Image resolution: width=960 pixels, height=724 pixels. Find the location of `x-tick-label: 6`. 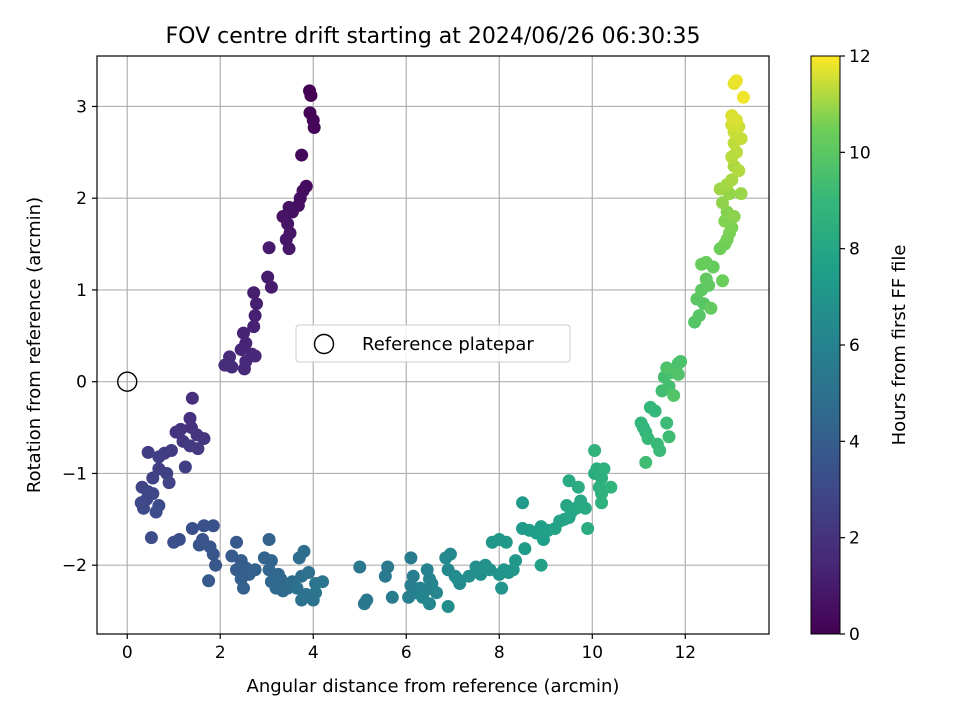

x-tick-label: 6 is located at coordinates (406, 653).